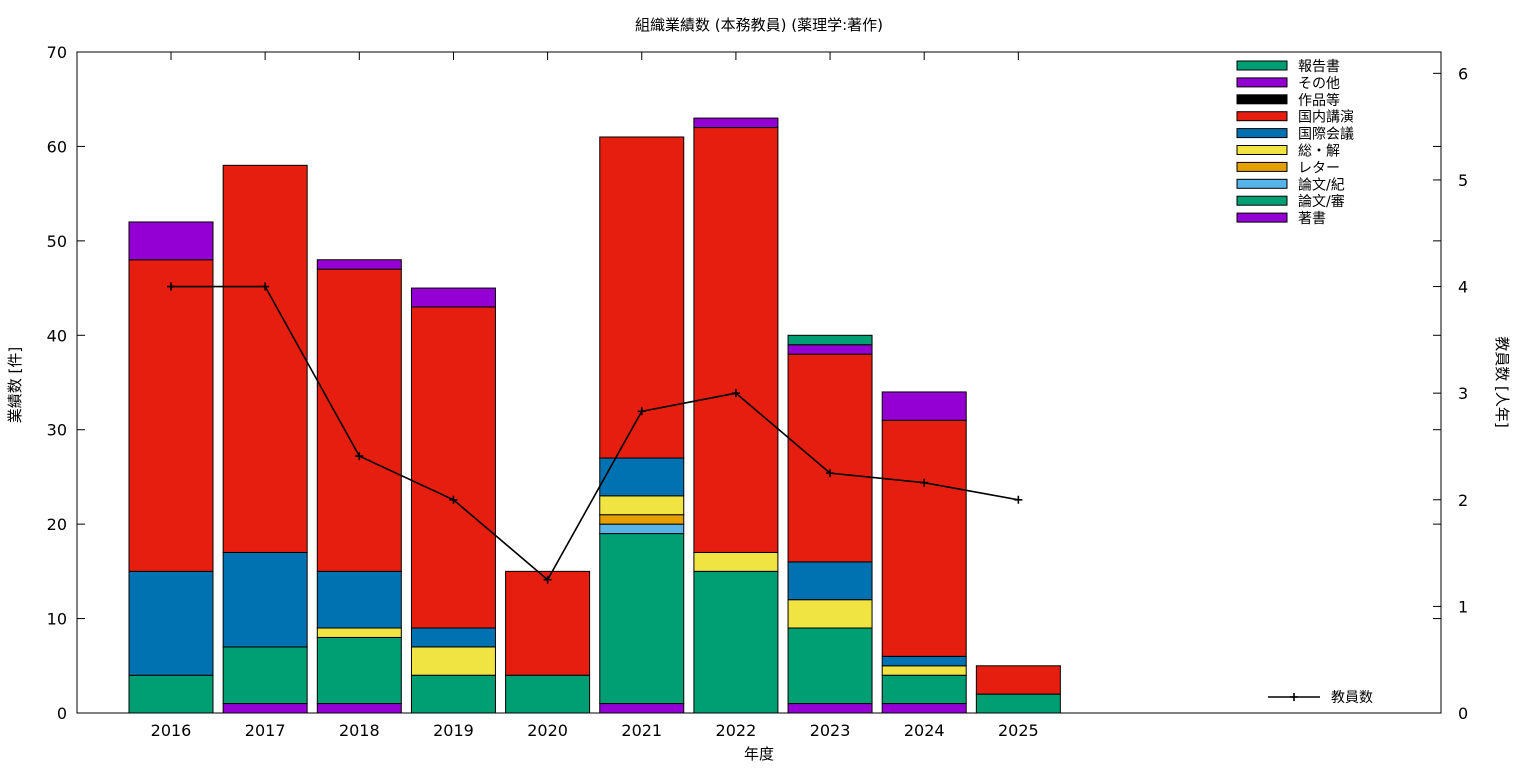 Image resolution: width=1536 pixels, height=768 pixels. I want to click on legend-line-marker, so click(1294, 697).